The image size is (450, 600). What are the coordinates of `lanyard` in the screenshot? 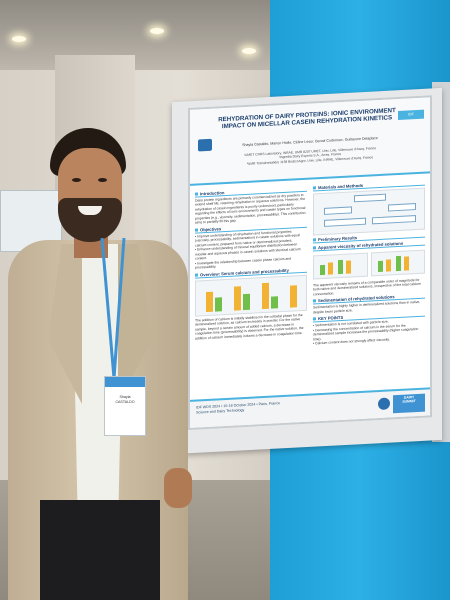 It's located at (113, 308).